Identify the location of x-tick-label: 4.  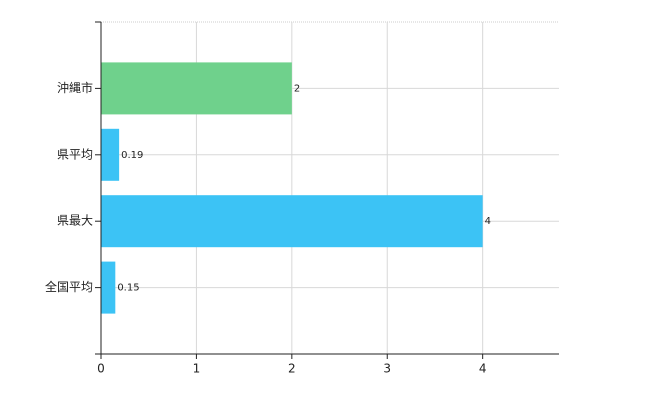
(483, 369).